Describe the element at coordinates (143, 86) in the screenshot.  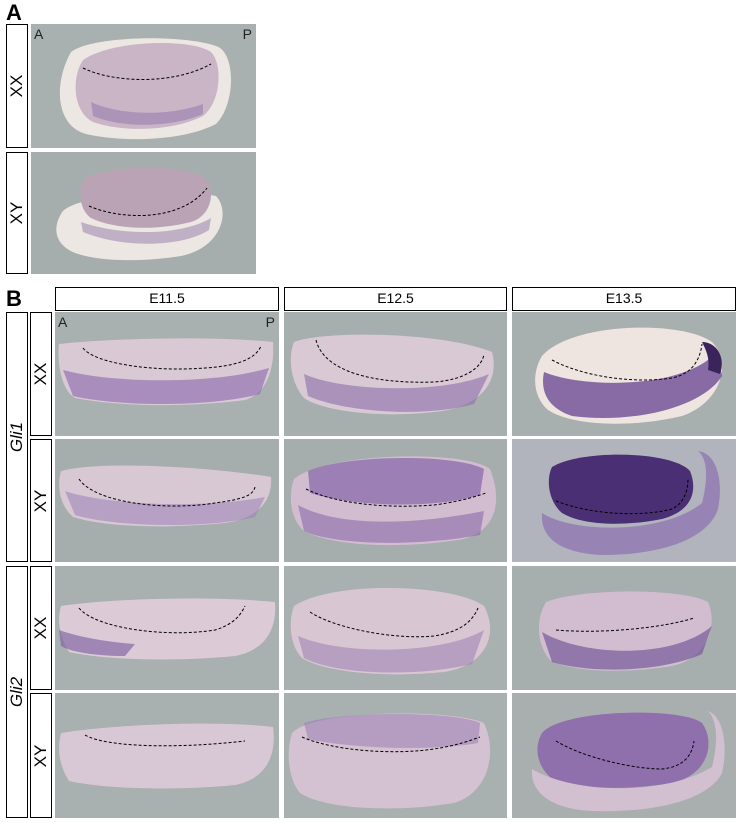
I see `micrograph-a-xx: A P` at that location.